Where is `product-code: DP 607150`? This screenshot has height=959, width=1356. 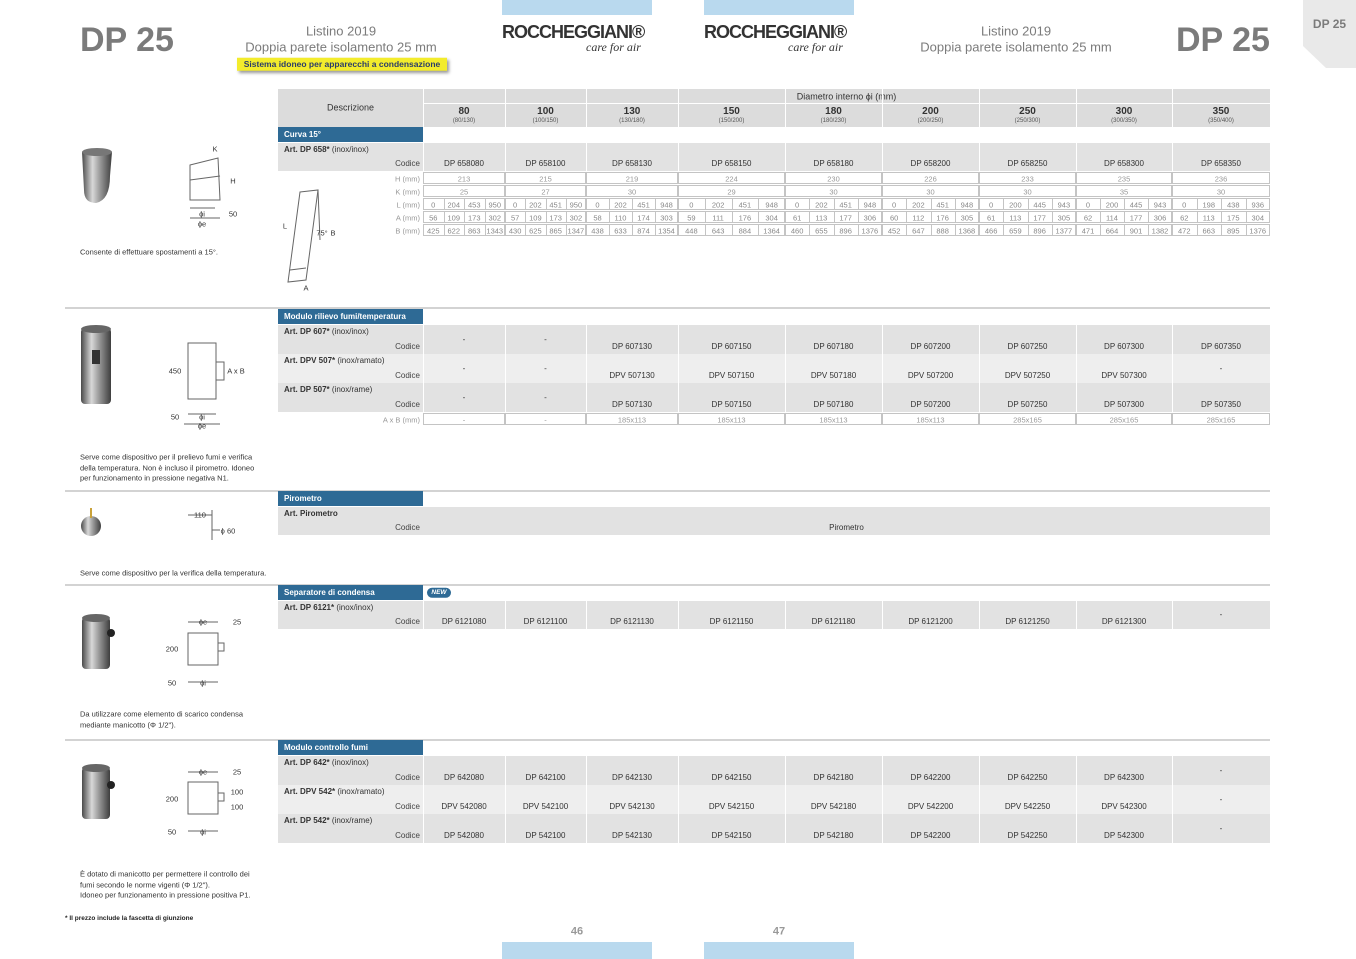
product-code: DP 607150 is located at coordinates (731, 346).